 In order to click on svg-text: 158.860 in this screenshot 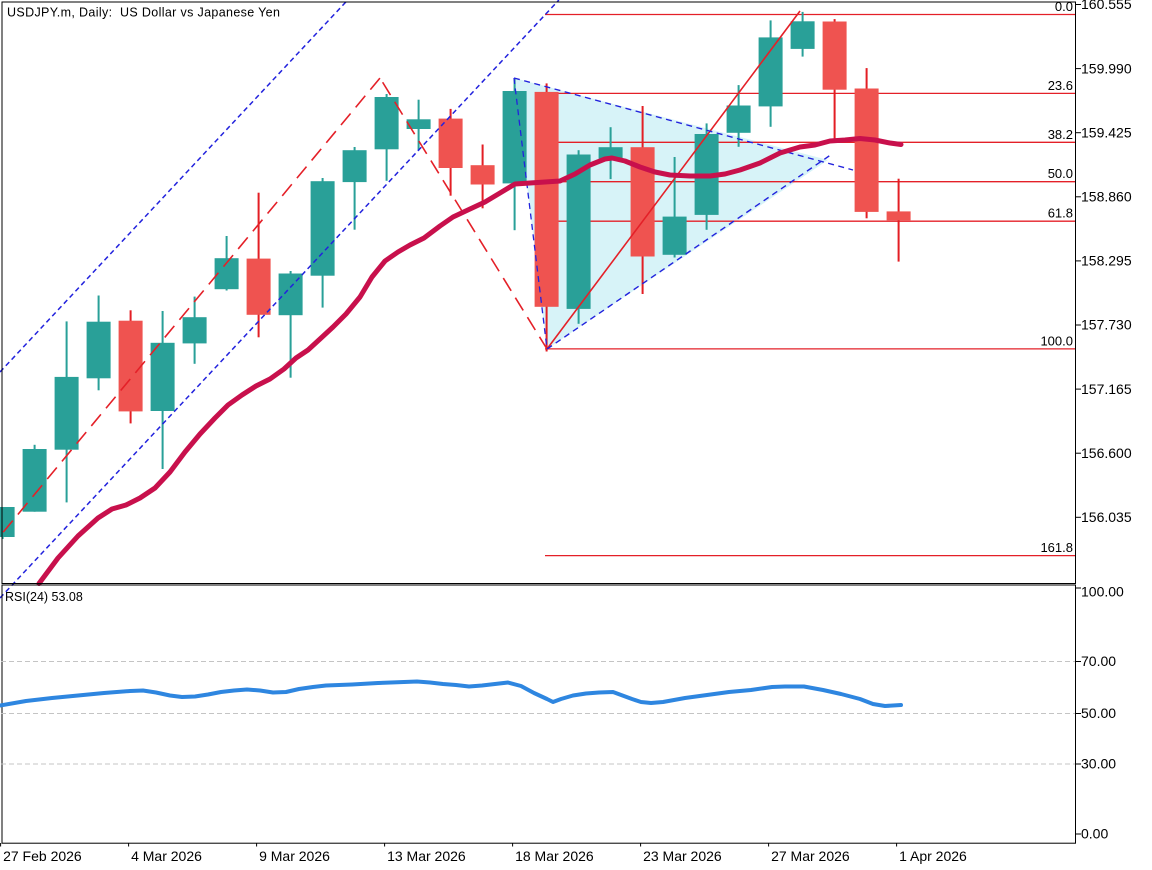, I will do `click(1106, 197)`.